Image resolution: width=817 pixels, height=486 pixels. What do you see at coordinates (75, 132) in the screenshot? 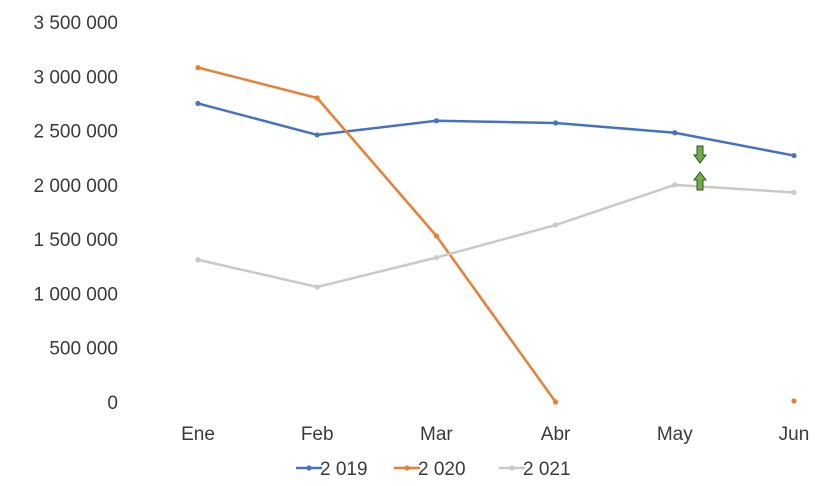
I see `y-tick-label: 2 500 000` at bounding box center [75, 132].